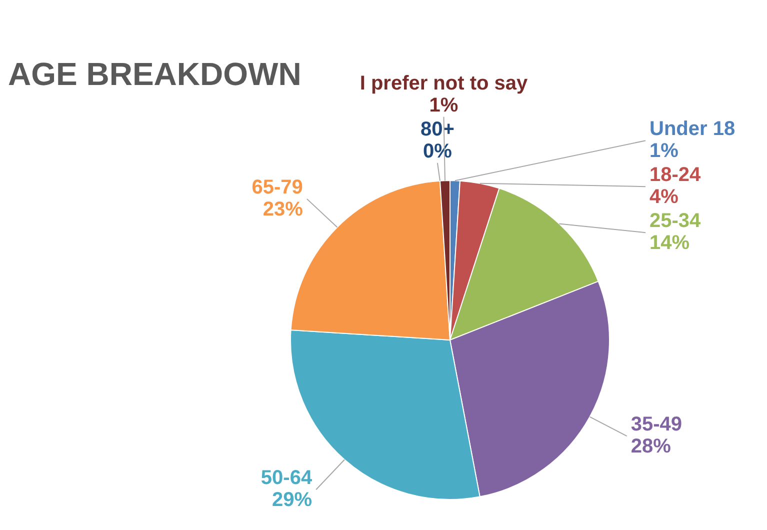 This screenshot has height=530, width=767. What do you see at coordinates (283, 209) in the screenshot?
I see `data-label: 23%` at bounding box center [283, 209].